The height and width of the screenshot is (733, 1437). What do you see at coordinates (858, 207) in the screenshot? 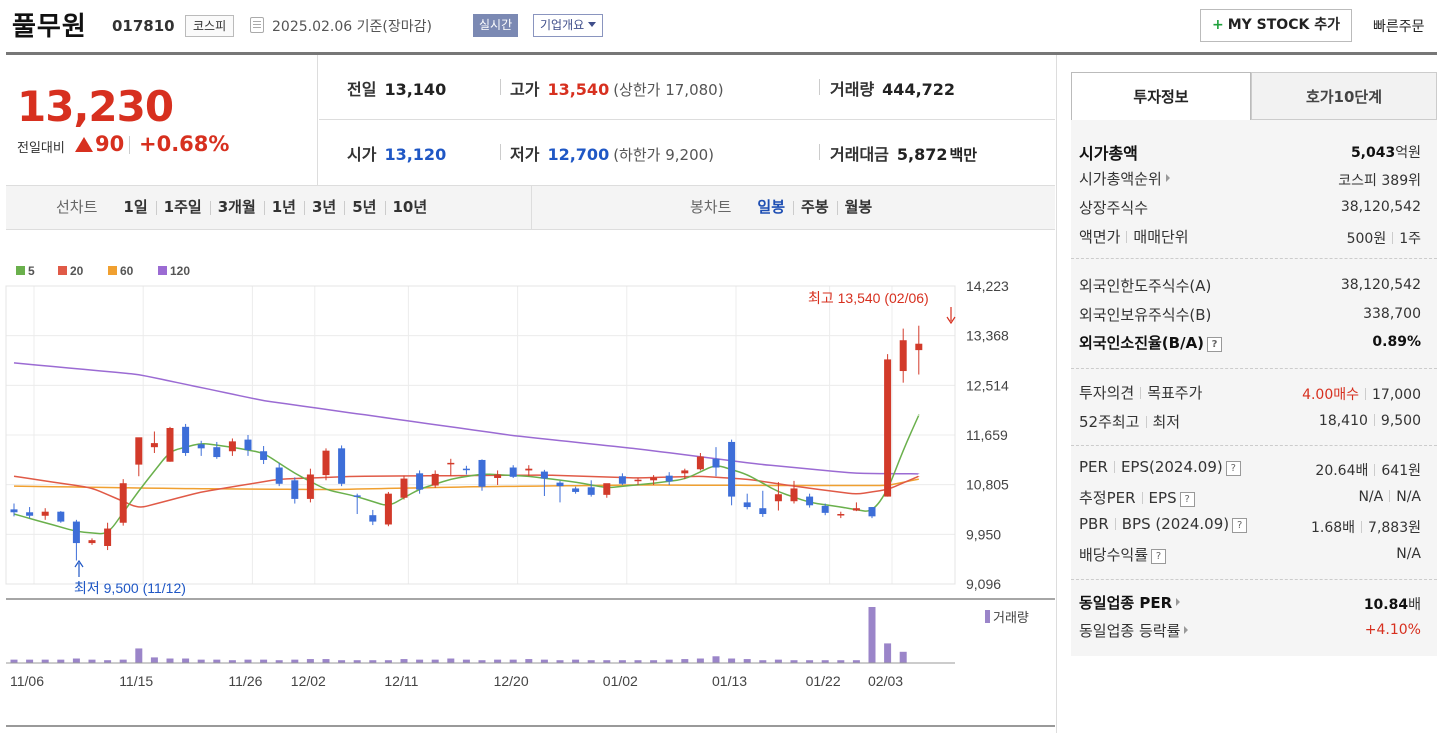
I see `candle-monthly: 월봉` at bounding box center [858, 207].